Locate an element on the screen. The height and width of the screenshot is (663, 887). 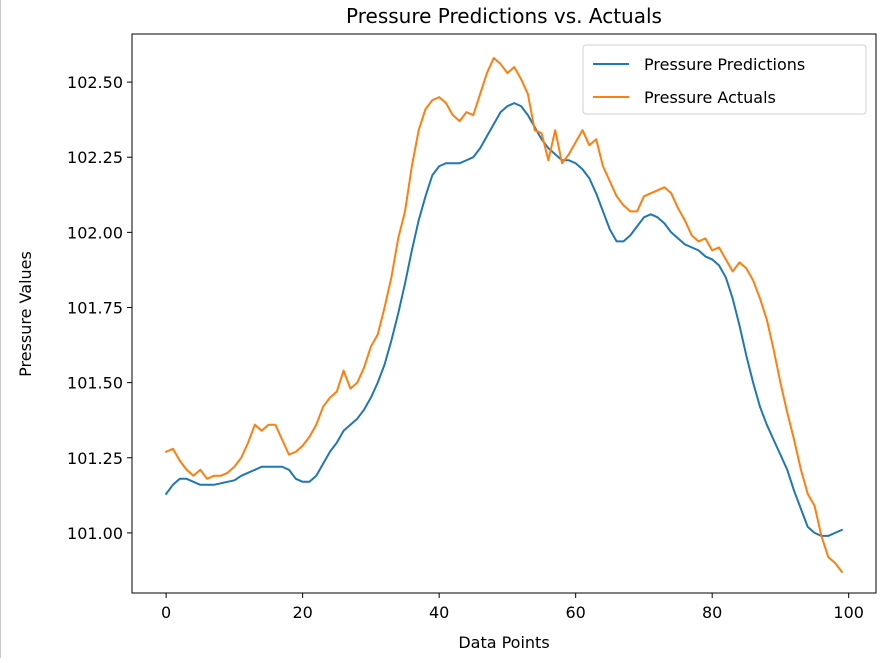
x-tick-label: 100 is located at coordinates (848, 612).